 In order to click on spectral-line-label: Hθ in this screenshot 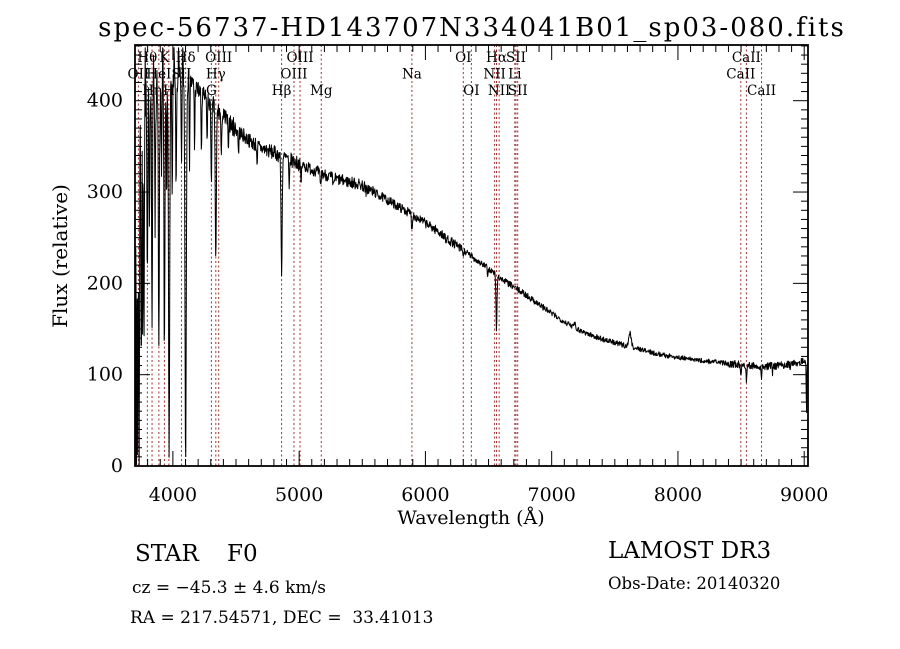, I will do `click(147, 58)`.